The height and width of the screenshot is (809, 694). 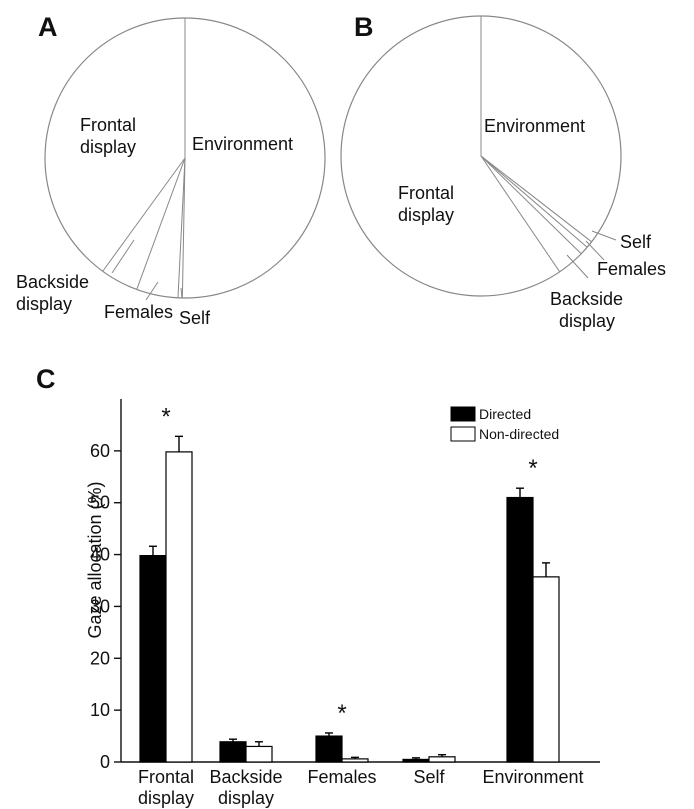 I want to click on x-tick-label-backside-display-line2: display, so click(x=246, y=798).